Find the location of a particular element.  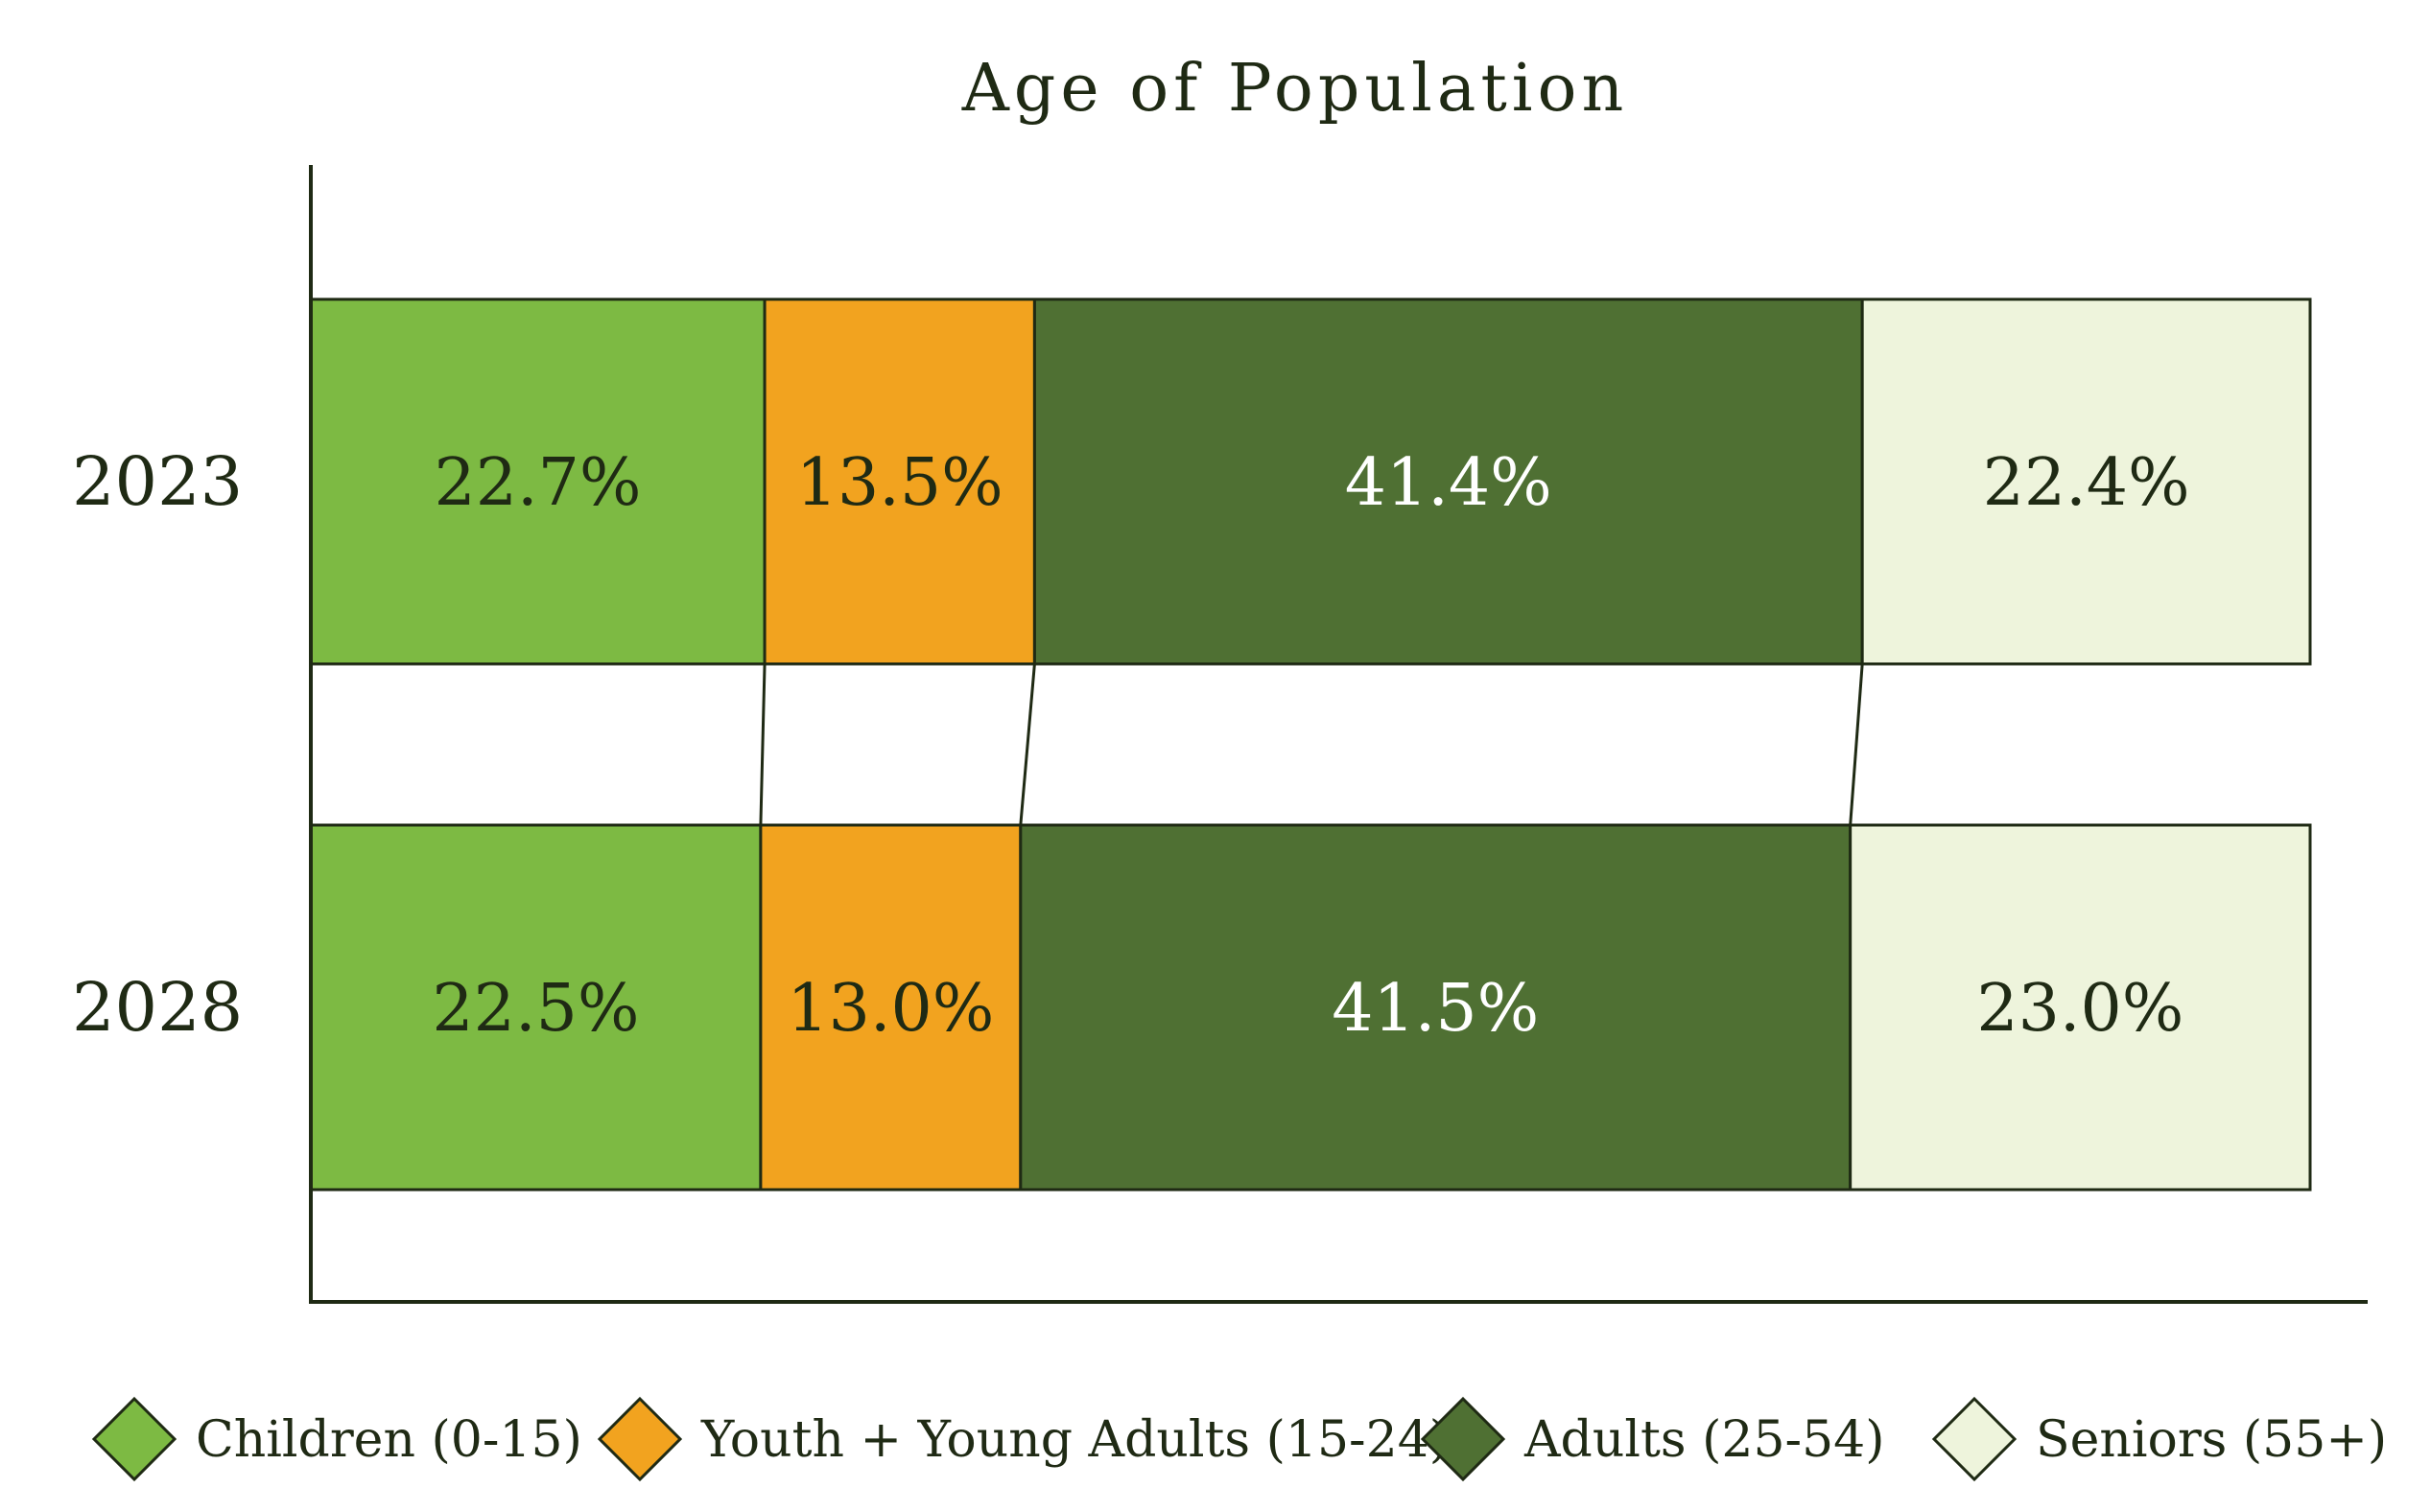

data-label: 13.5% is located at coordinates (899, 483).